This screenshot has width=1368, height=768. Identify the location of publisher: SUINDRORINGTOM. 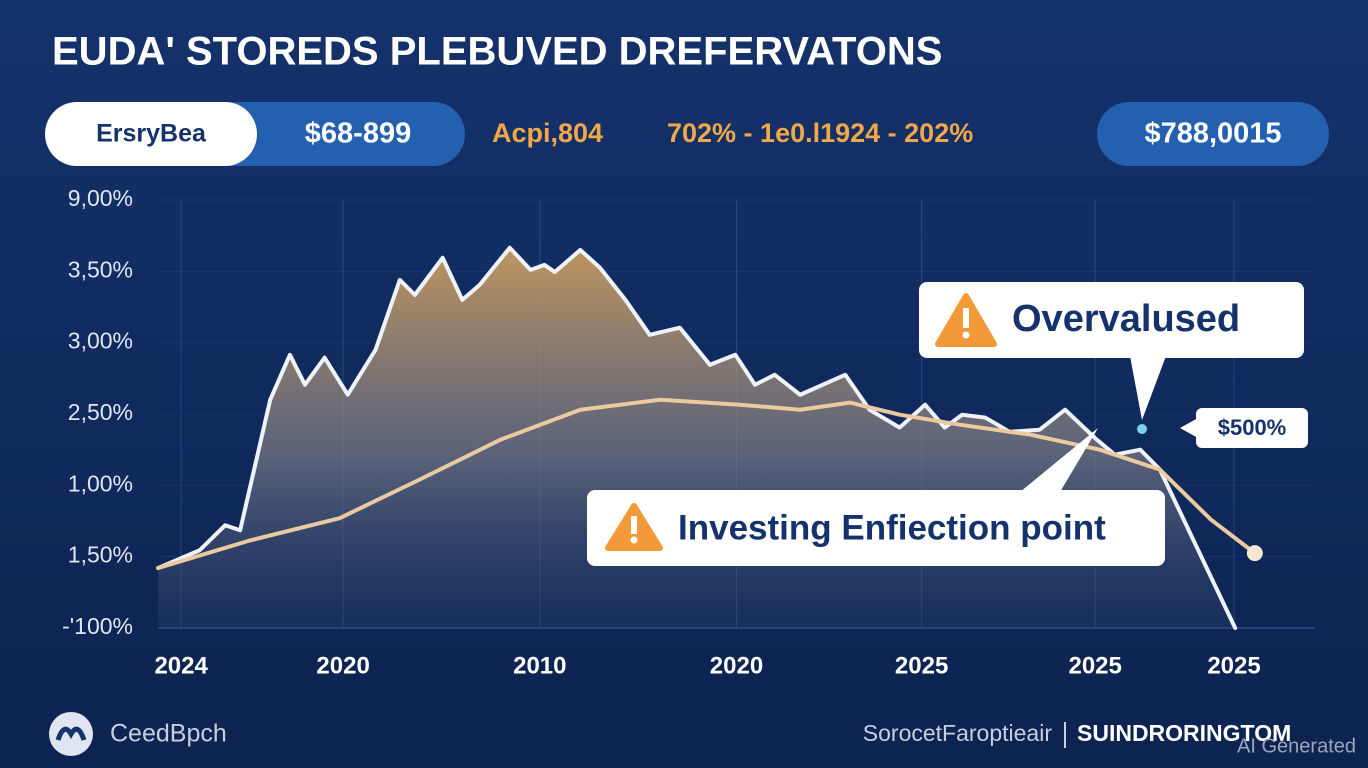
(1184, 733).